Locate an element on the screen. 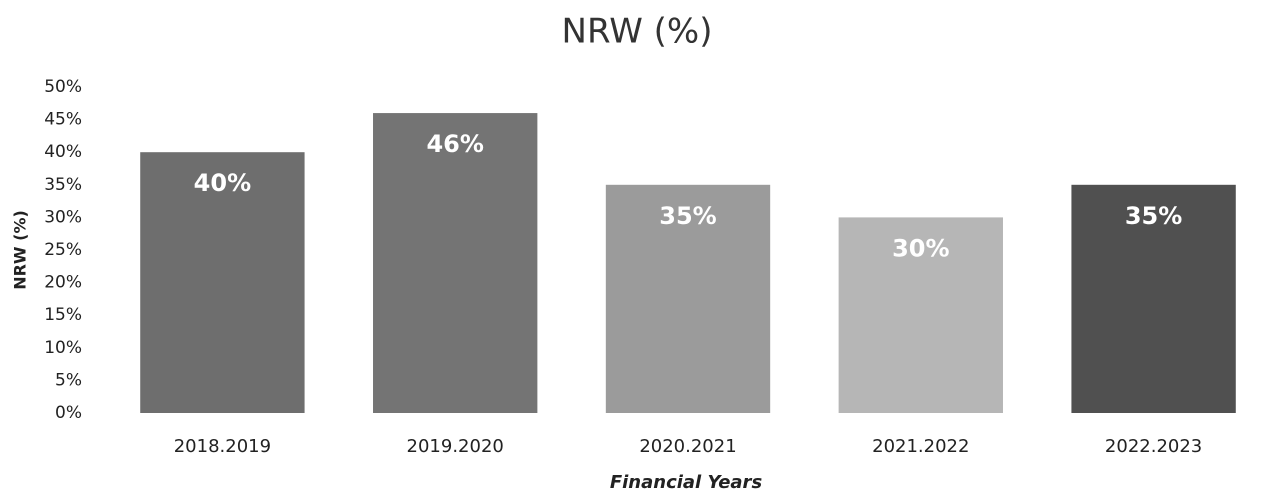 The width and height of the screenshot is (1274, 493). x-tick-label: 2020.2021 is located at coordinates (687, 446).